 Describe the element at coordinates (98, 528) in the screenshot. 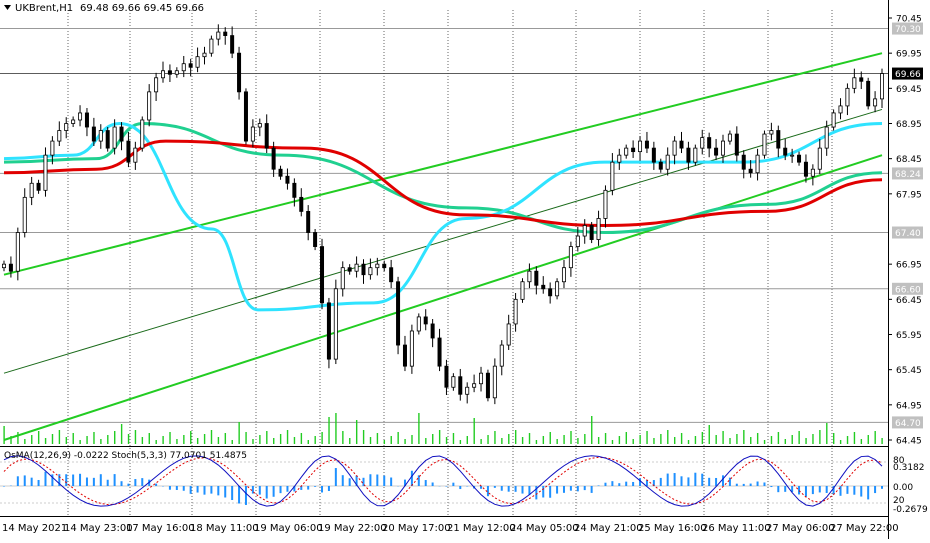

I see `time-tick-label: 14 May 23:00` at that location.